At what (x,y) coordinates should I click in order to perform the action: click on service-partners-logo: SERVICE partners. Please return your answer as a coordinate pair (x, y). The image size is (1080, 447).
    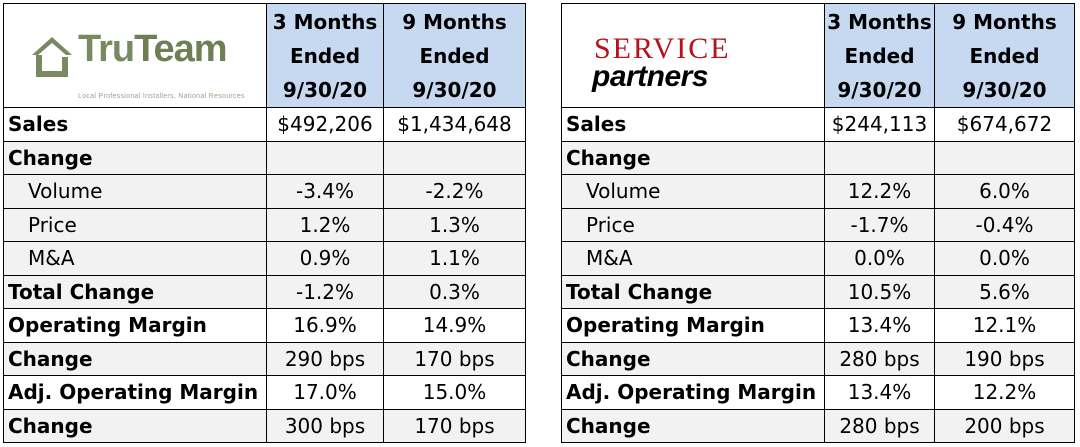
    Looking at the image, I should click on (697, 66).